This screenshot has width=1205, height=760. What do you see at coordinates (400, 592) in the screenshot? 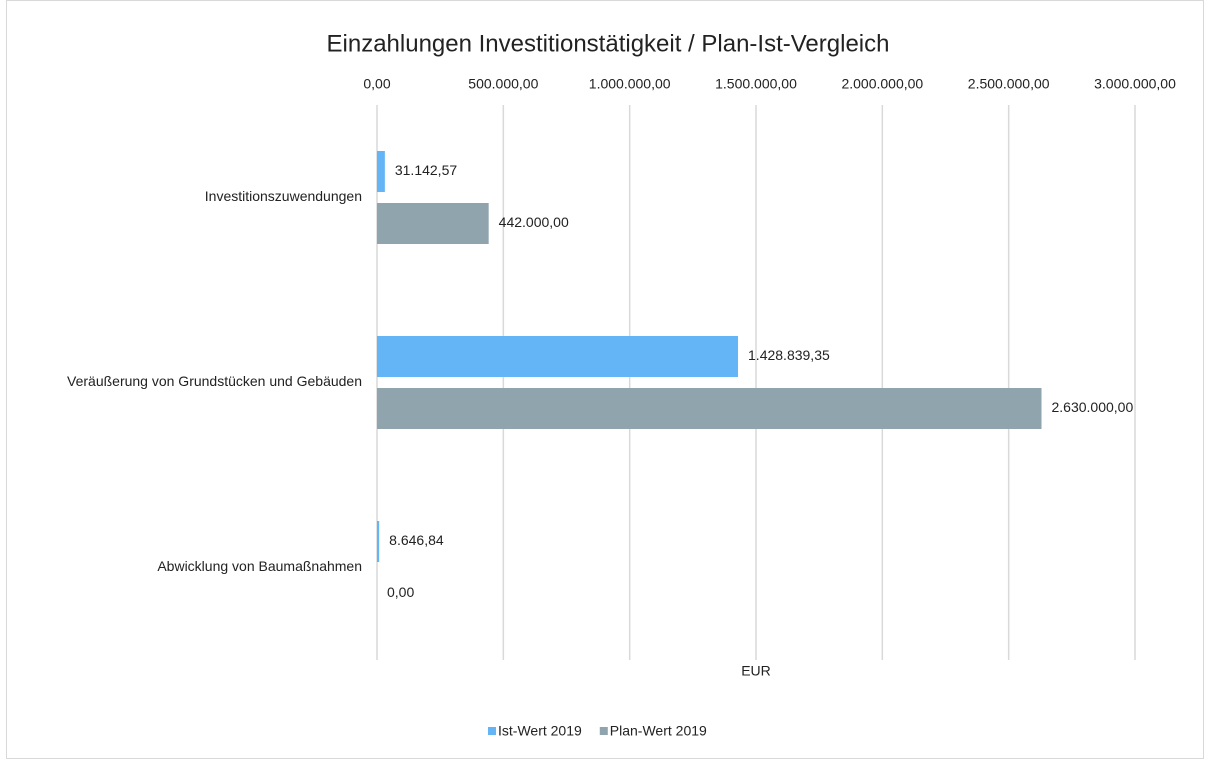
I see `data-label: 0,00` at bounding box center [400, 592].